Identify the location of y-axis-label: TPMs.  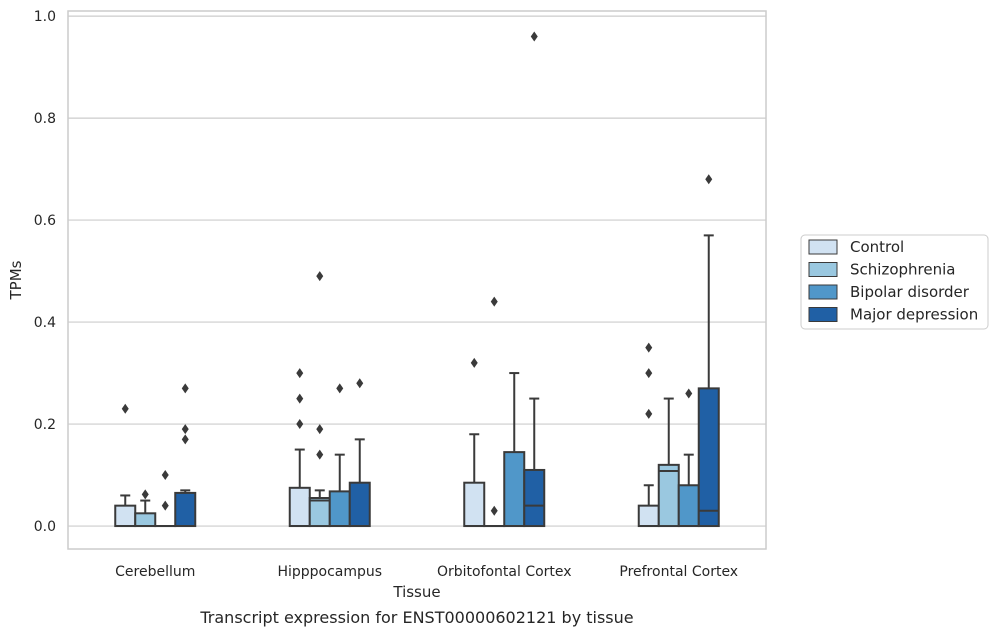
(16, 280).